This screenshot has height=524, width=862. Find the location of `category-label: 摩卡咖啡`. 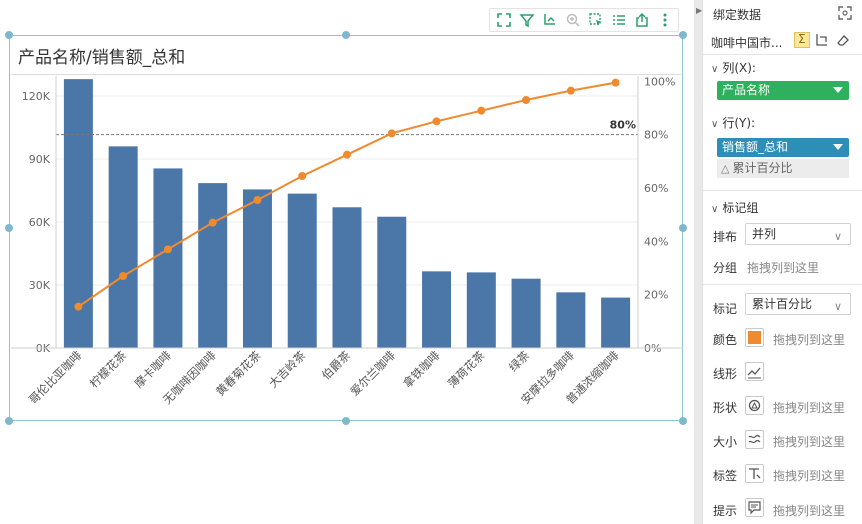

category-label: 摩卡咖啡 is located at coordinates (153, 369).